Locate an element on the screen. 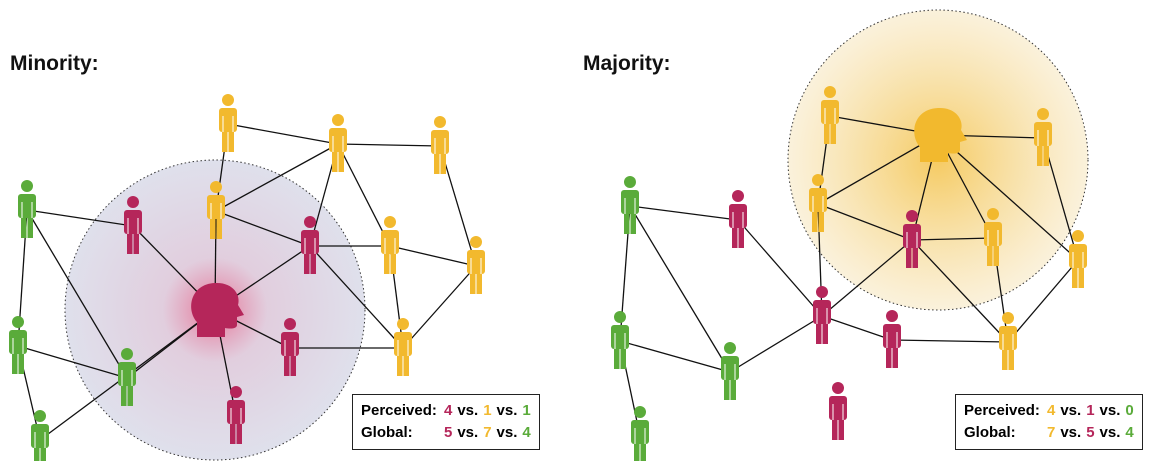 The image size is (1162, 461). legend-label: Global: is located at coordinates (990, 432).